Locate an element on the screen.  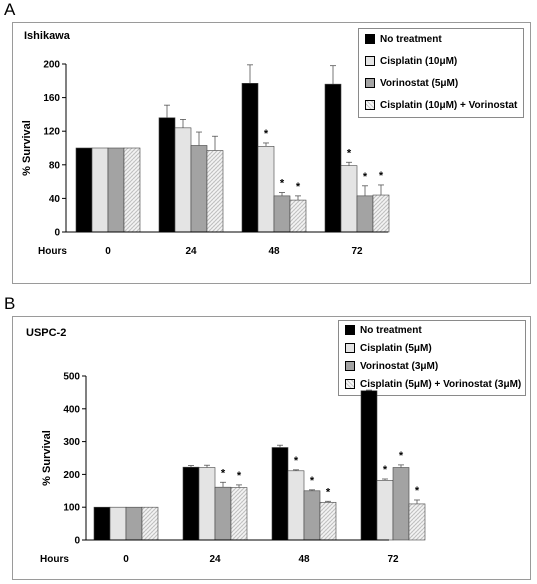
y-tick-label-b-200: 200 is located at coordinates (71, 475).